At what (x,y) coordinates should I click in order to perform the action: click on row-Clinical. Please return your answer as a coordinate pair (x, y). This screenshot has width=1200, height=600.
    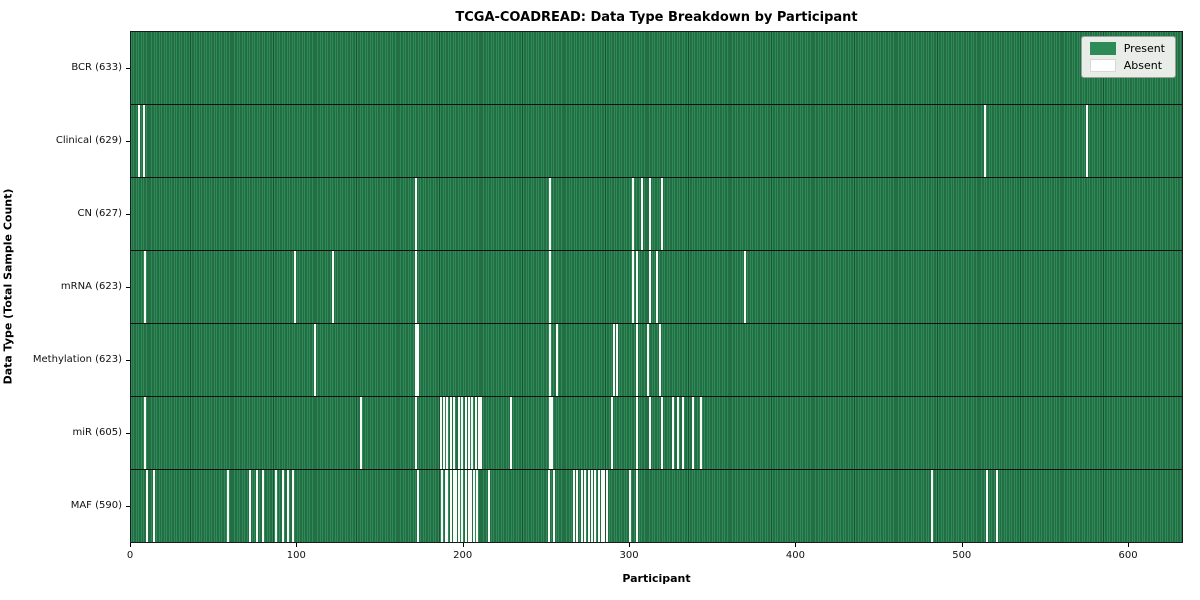
    Looking at the image, I should click on (656, 140).